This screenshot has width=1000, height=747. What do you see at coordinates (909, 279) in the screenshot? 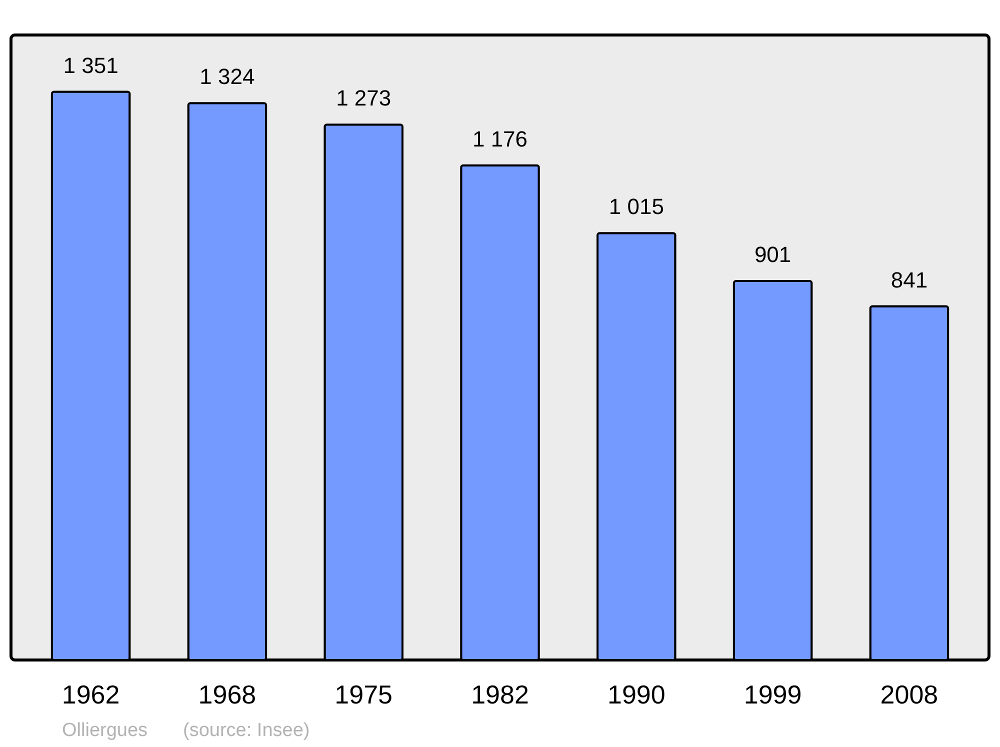
I see `data-label: 841` at bounding box center [909, 279].